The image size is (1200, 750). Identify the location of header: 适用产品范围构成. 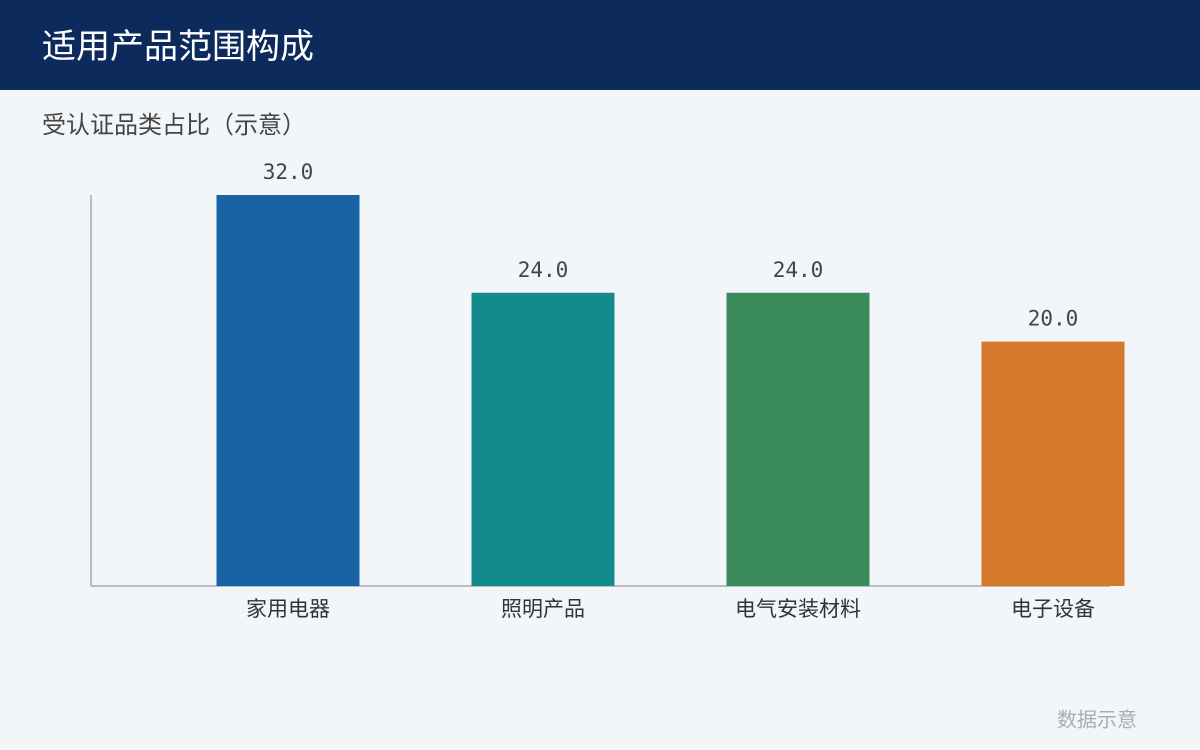
(600, 45).